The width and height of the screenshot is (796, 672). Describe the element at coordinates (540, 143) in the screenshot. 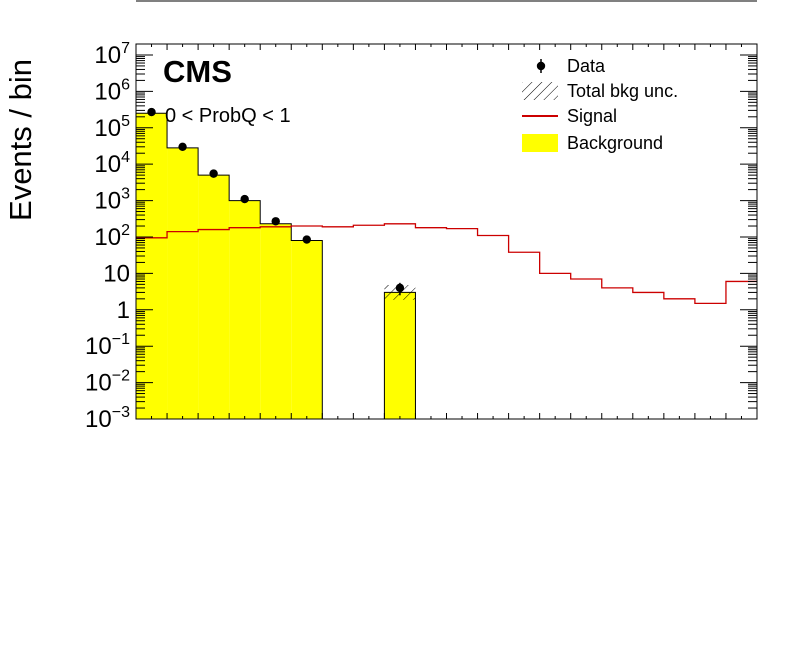

I see `legend-background-swatch` at that location.